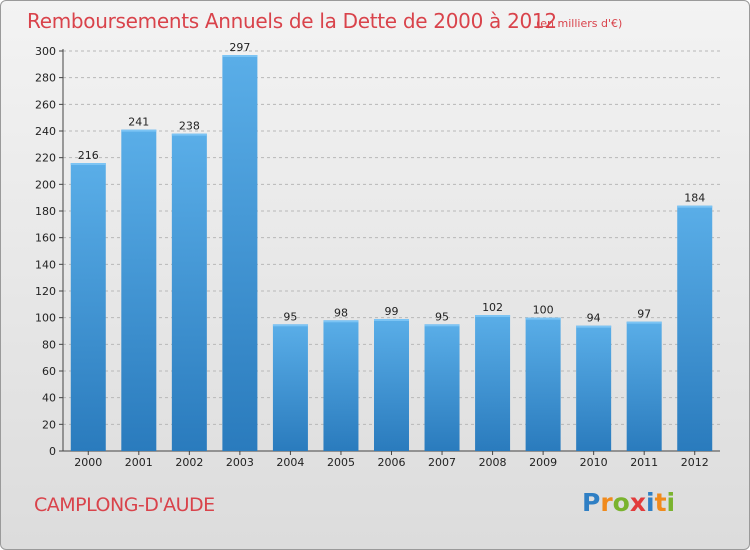 This screenshot has width=750, height=550. I want to click on bar-2008, so click(493, 383).